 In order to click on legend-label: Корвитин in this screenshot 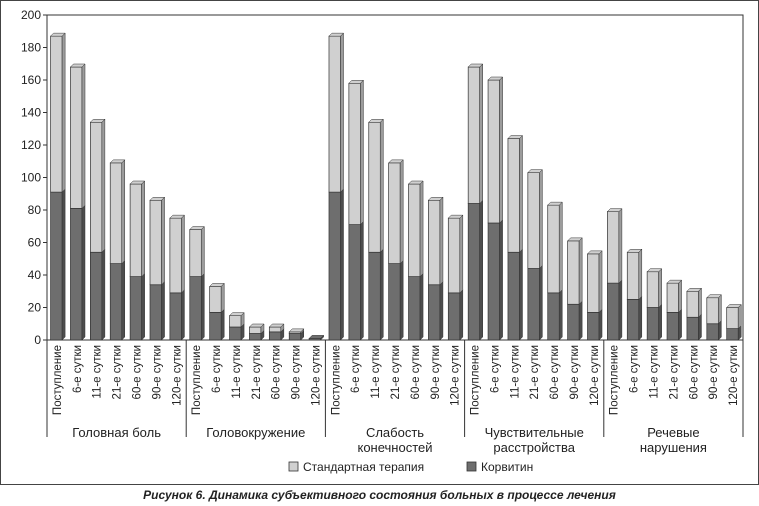, I will do `click(507, 467)`.